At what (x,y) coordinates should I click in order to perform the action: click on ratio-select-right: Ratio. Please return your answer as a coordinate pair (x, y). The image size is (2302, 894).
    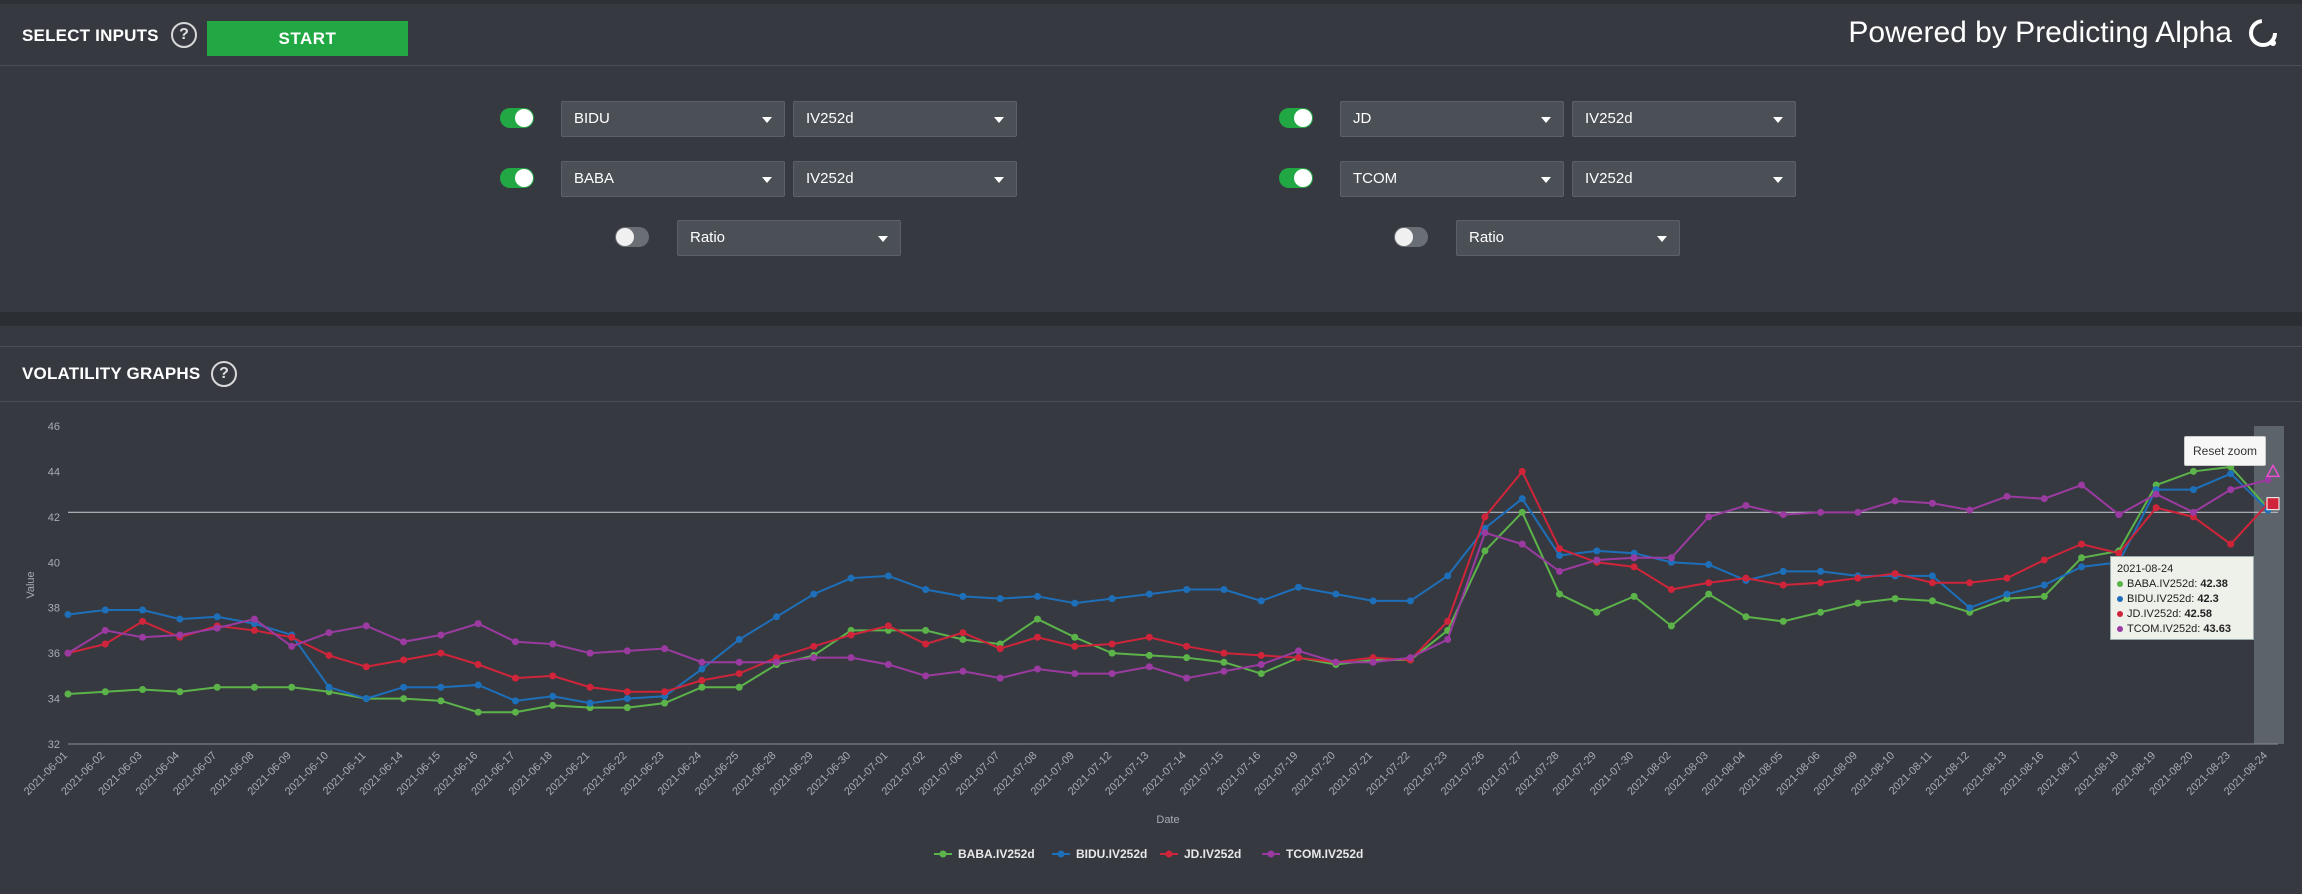
    Looking at the image, I should click on (1568, 238).